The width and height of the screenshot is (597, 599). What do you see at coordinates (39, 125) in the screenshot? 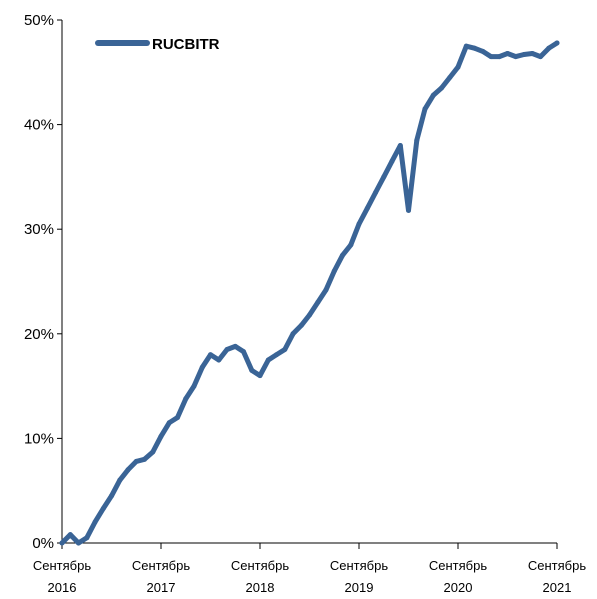
I see `y-tick-label: 40%` at bounding box center [39, 125].